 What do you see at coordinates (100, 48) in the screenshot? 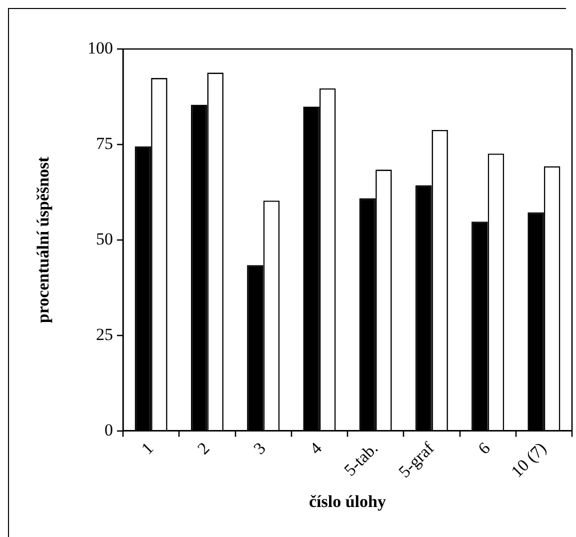
I see `y-tick-label: 100` at bounding box center [100, 48].